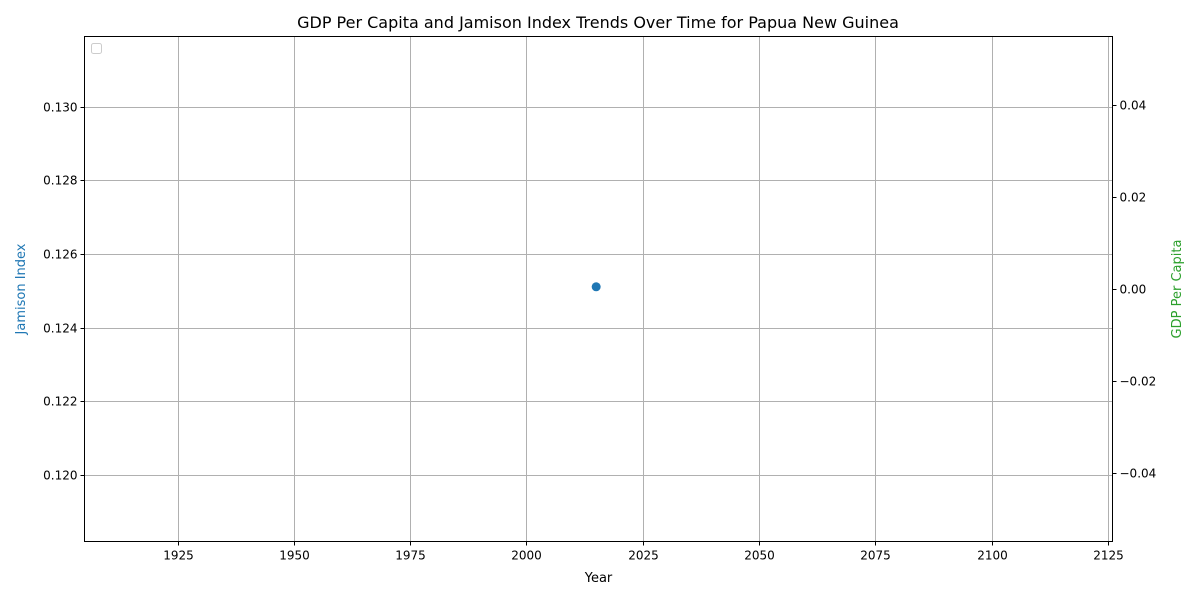  What do you see at coordinates (178, 556) in the screenshot?
I see `x-tick-label: 1925` at bounding box center [178, 556].